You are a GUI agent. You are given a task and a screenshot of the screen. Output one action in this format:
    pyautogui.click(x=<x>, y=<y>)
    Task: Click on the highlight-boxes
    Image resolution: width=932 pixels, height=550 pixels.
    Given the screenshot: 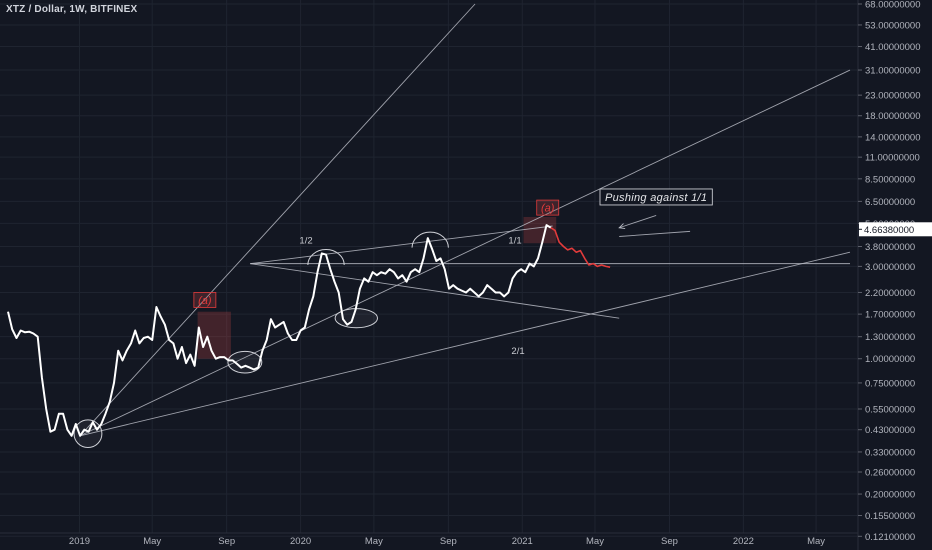 What is the action you would take?
    pyautogui.click(x=377, y=287)
    